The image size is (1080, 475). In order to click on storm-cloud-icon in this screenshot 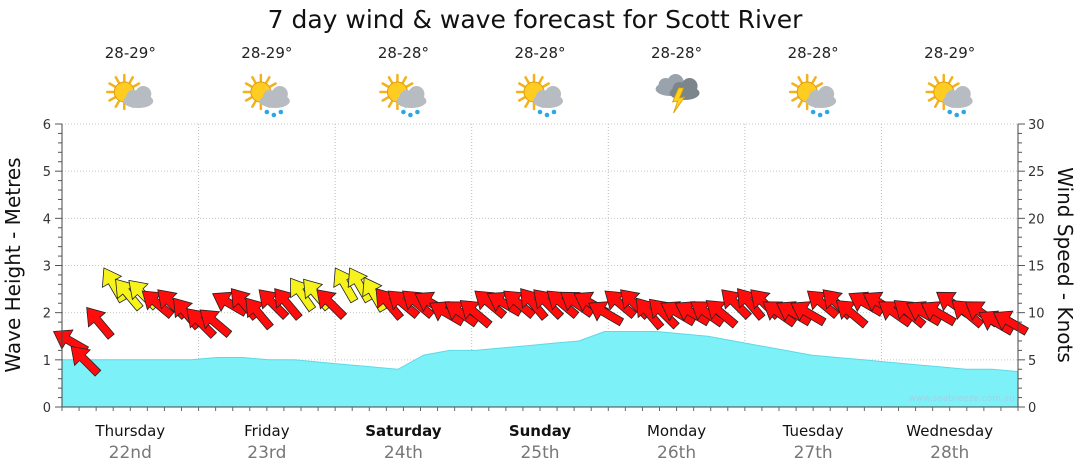, I will do `click(677, 94)`.